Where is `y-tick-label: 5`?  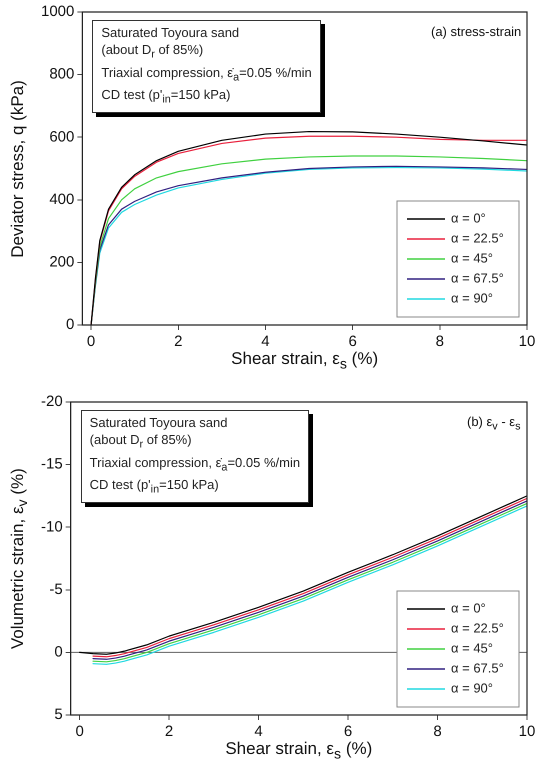 y-tick-label: 5 is located at coordinates (58, 715).